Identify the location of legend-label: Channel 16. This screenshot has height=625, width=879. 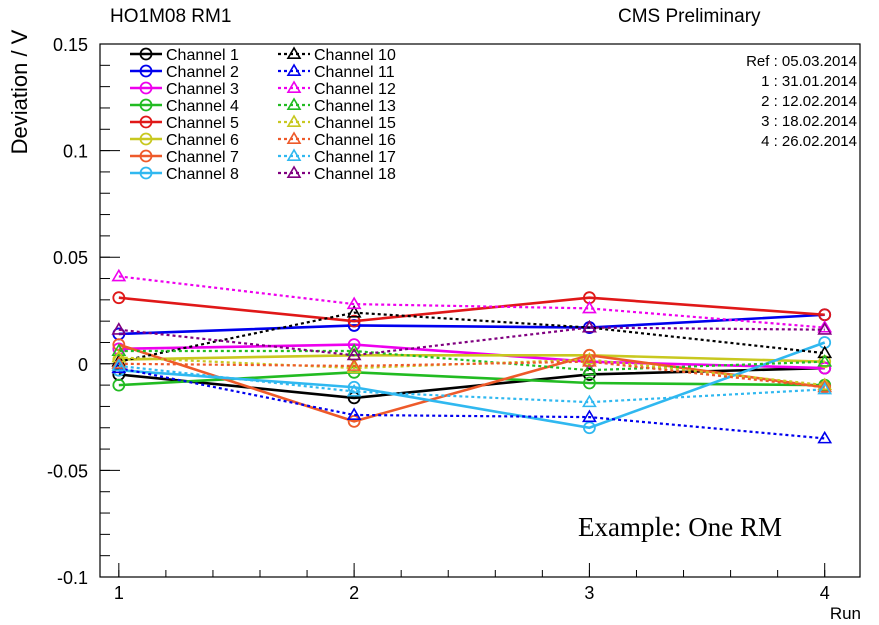
(355, 140).